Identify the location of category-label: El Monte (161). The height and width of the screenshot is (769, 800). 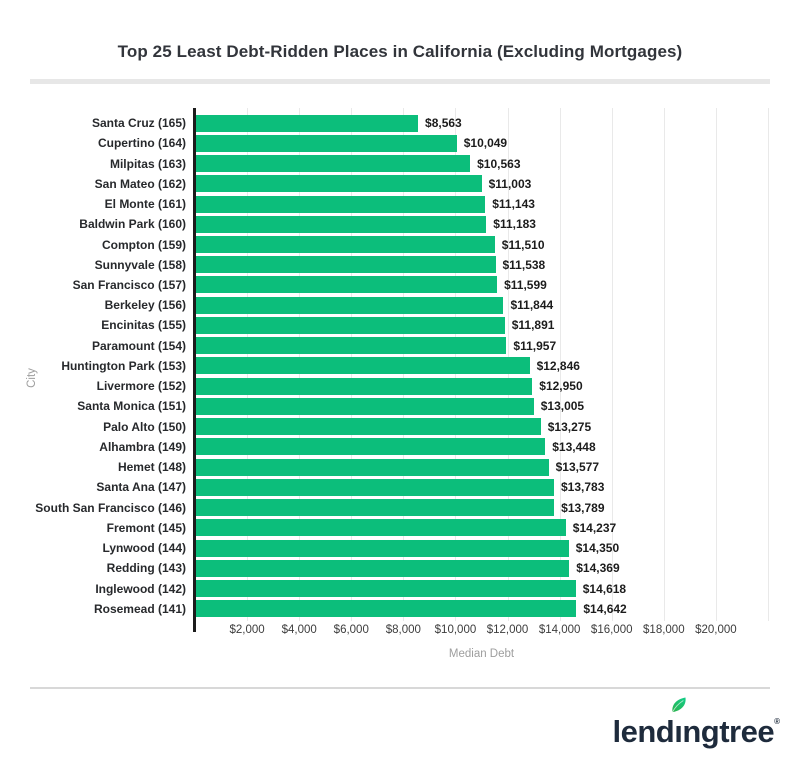
(145, 204).